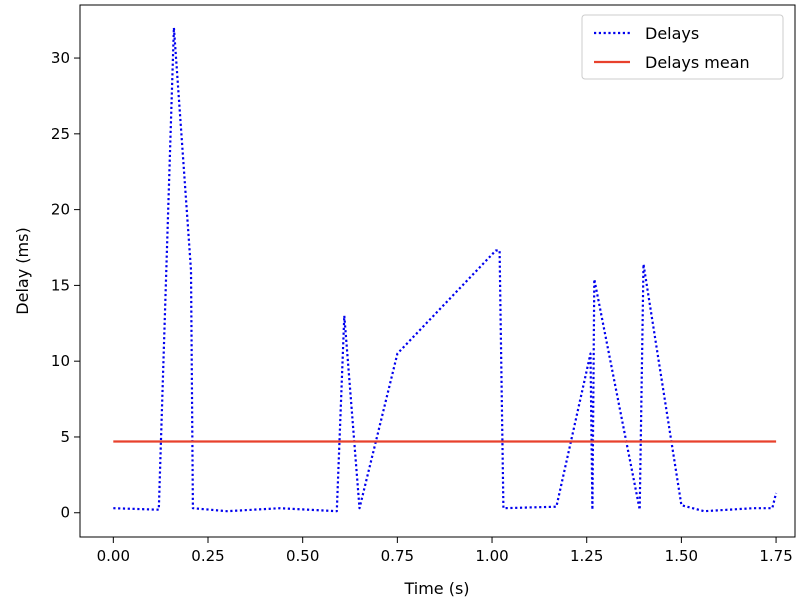 The height and width of the screenshot is (609, 801). I want to click on legend: Delays Delays mean, so click(682, 47).